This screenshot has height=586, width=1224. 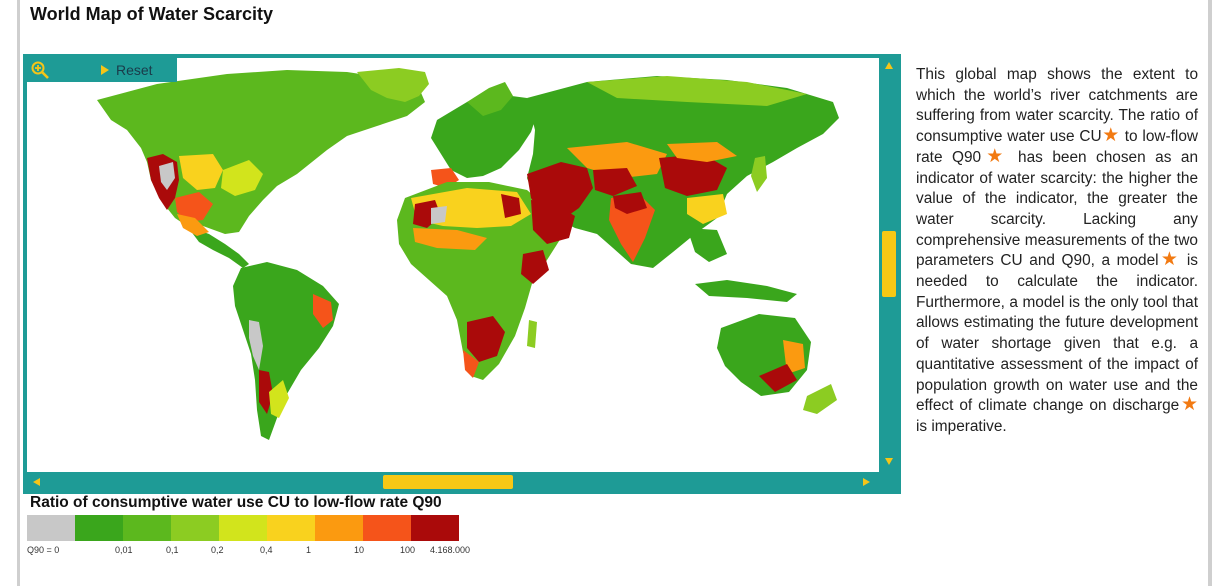 What do you see at coordinates (889, 461) in the screenshot?
I see `scroll-down-arrow-icon` at bounding box center [889, 461].